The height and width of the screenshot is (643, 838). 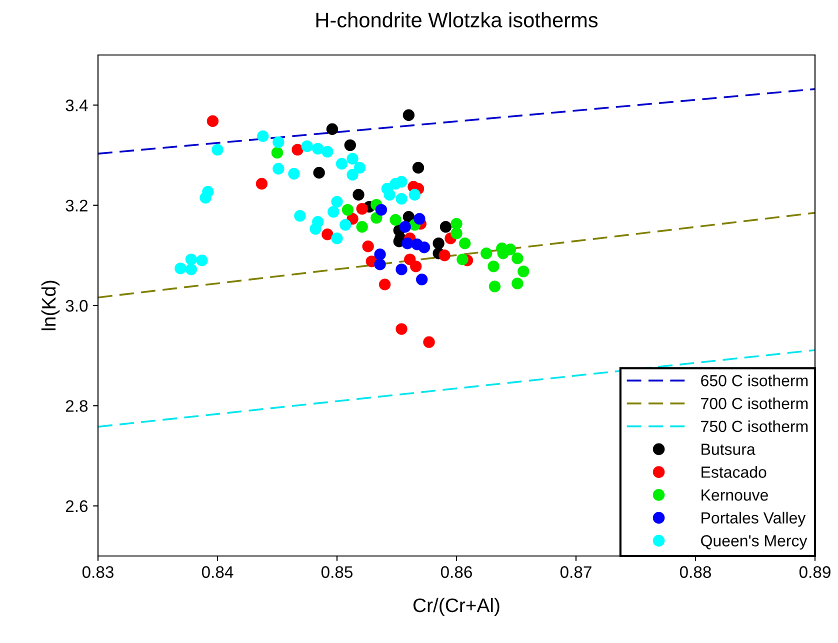 What do you see at coordinates (735, 495) in the screenshot?
I see `legend-label: Kernouve` at bounding box center [735, 495].